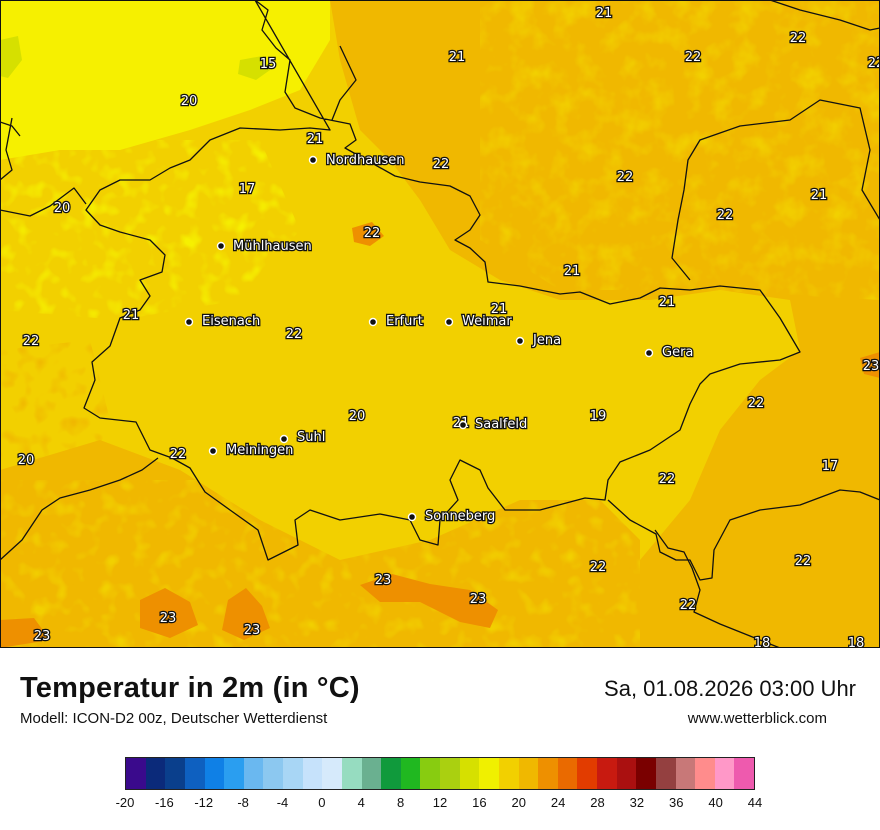 Image resolution: width=880 pixels, height=830 pixels. I want to click on color-scale-tick-label: 32, so click(637, 802).